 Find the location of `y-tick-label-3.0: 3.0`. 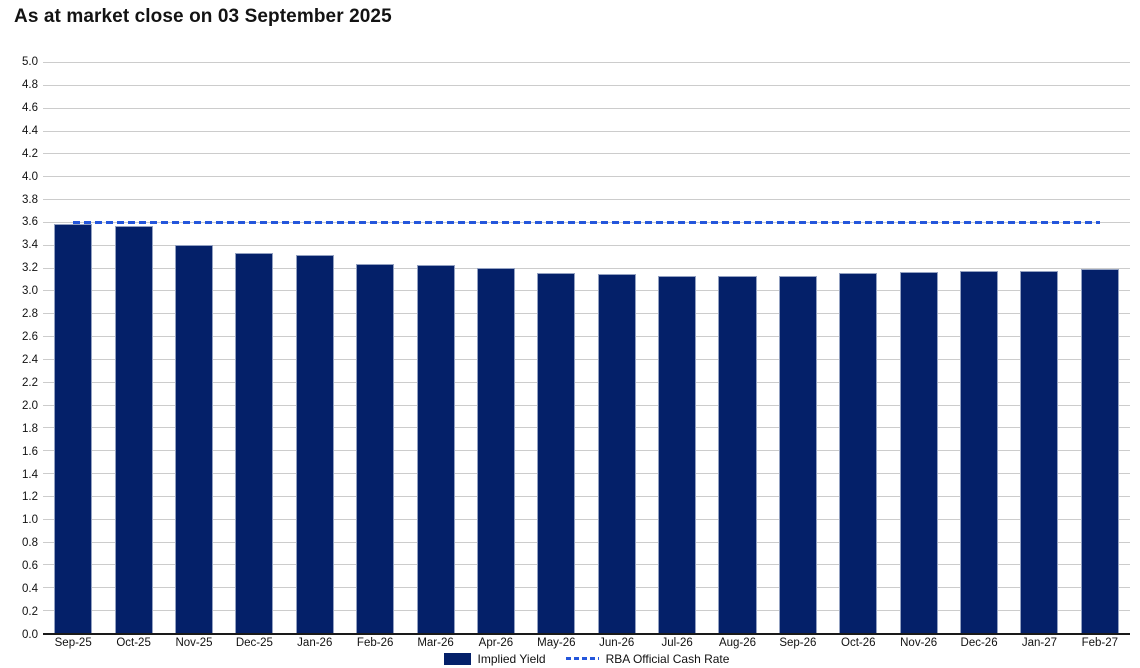

y-tick-label-3.0: 3.0 is located at coordinates (30, 291).